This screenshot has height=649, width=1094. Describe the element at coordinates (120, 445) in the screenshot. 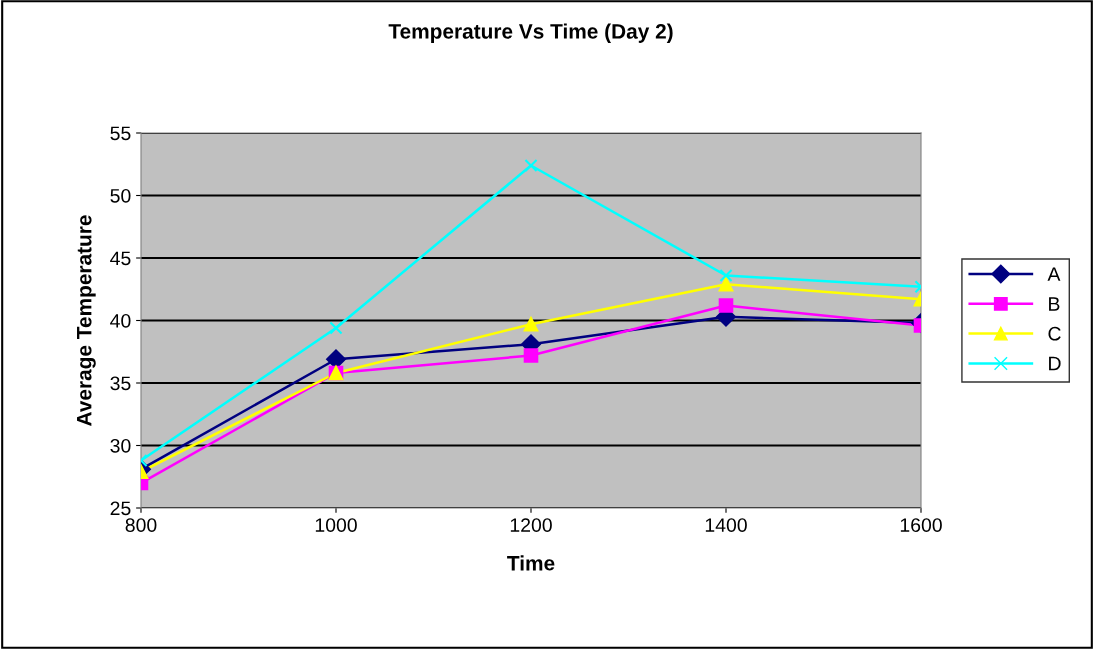

I see `y-tick-label: 30` at that location.